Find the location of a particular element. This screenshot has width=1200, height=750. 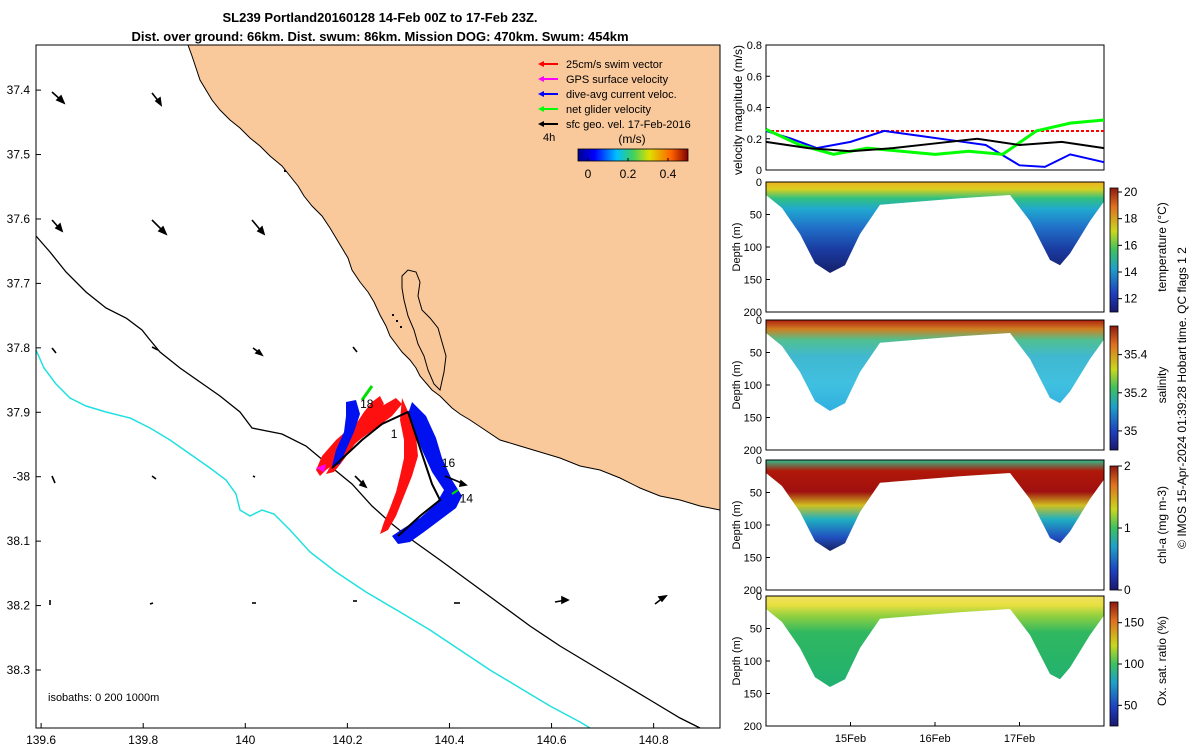

colorbar-tick-label: 0 is located at coordinates (588, 174).